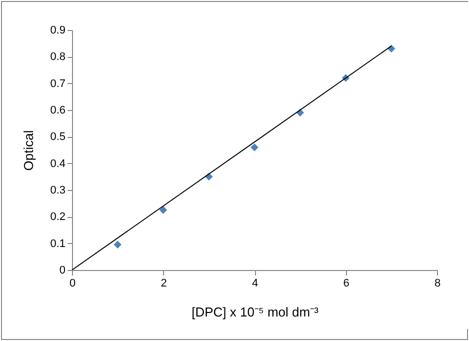 This screenshot has width=469, height=341. What do you see at coordinates (255, 284) in the screenshot?
I see `x-tick-label: 4` at bounding box center [255, 284].